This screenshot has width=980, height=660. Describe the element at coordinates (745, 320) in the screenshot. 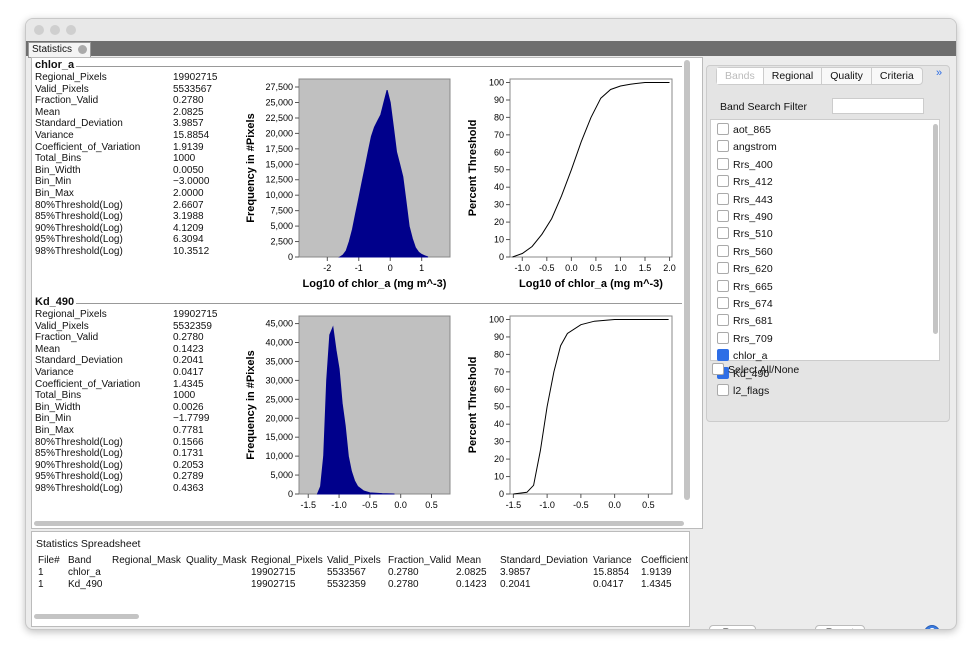

I see `band-item: Rrs_681` at that location.